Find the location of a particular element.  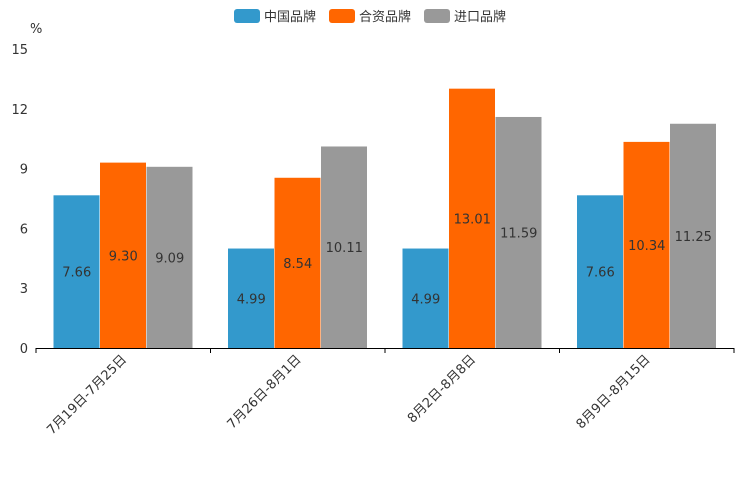

y-axis: 0 3 6 9 12 15 is located at coordinates (19, 200).